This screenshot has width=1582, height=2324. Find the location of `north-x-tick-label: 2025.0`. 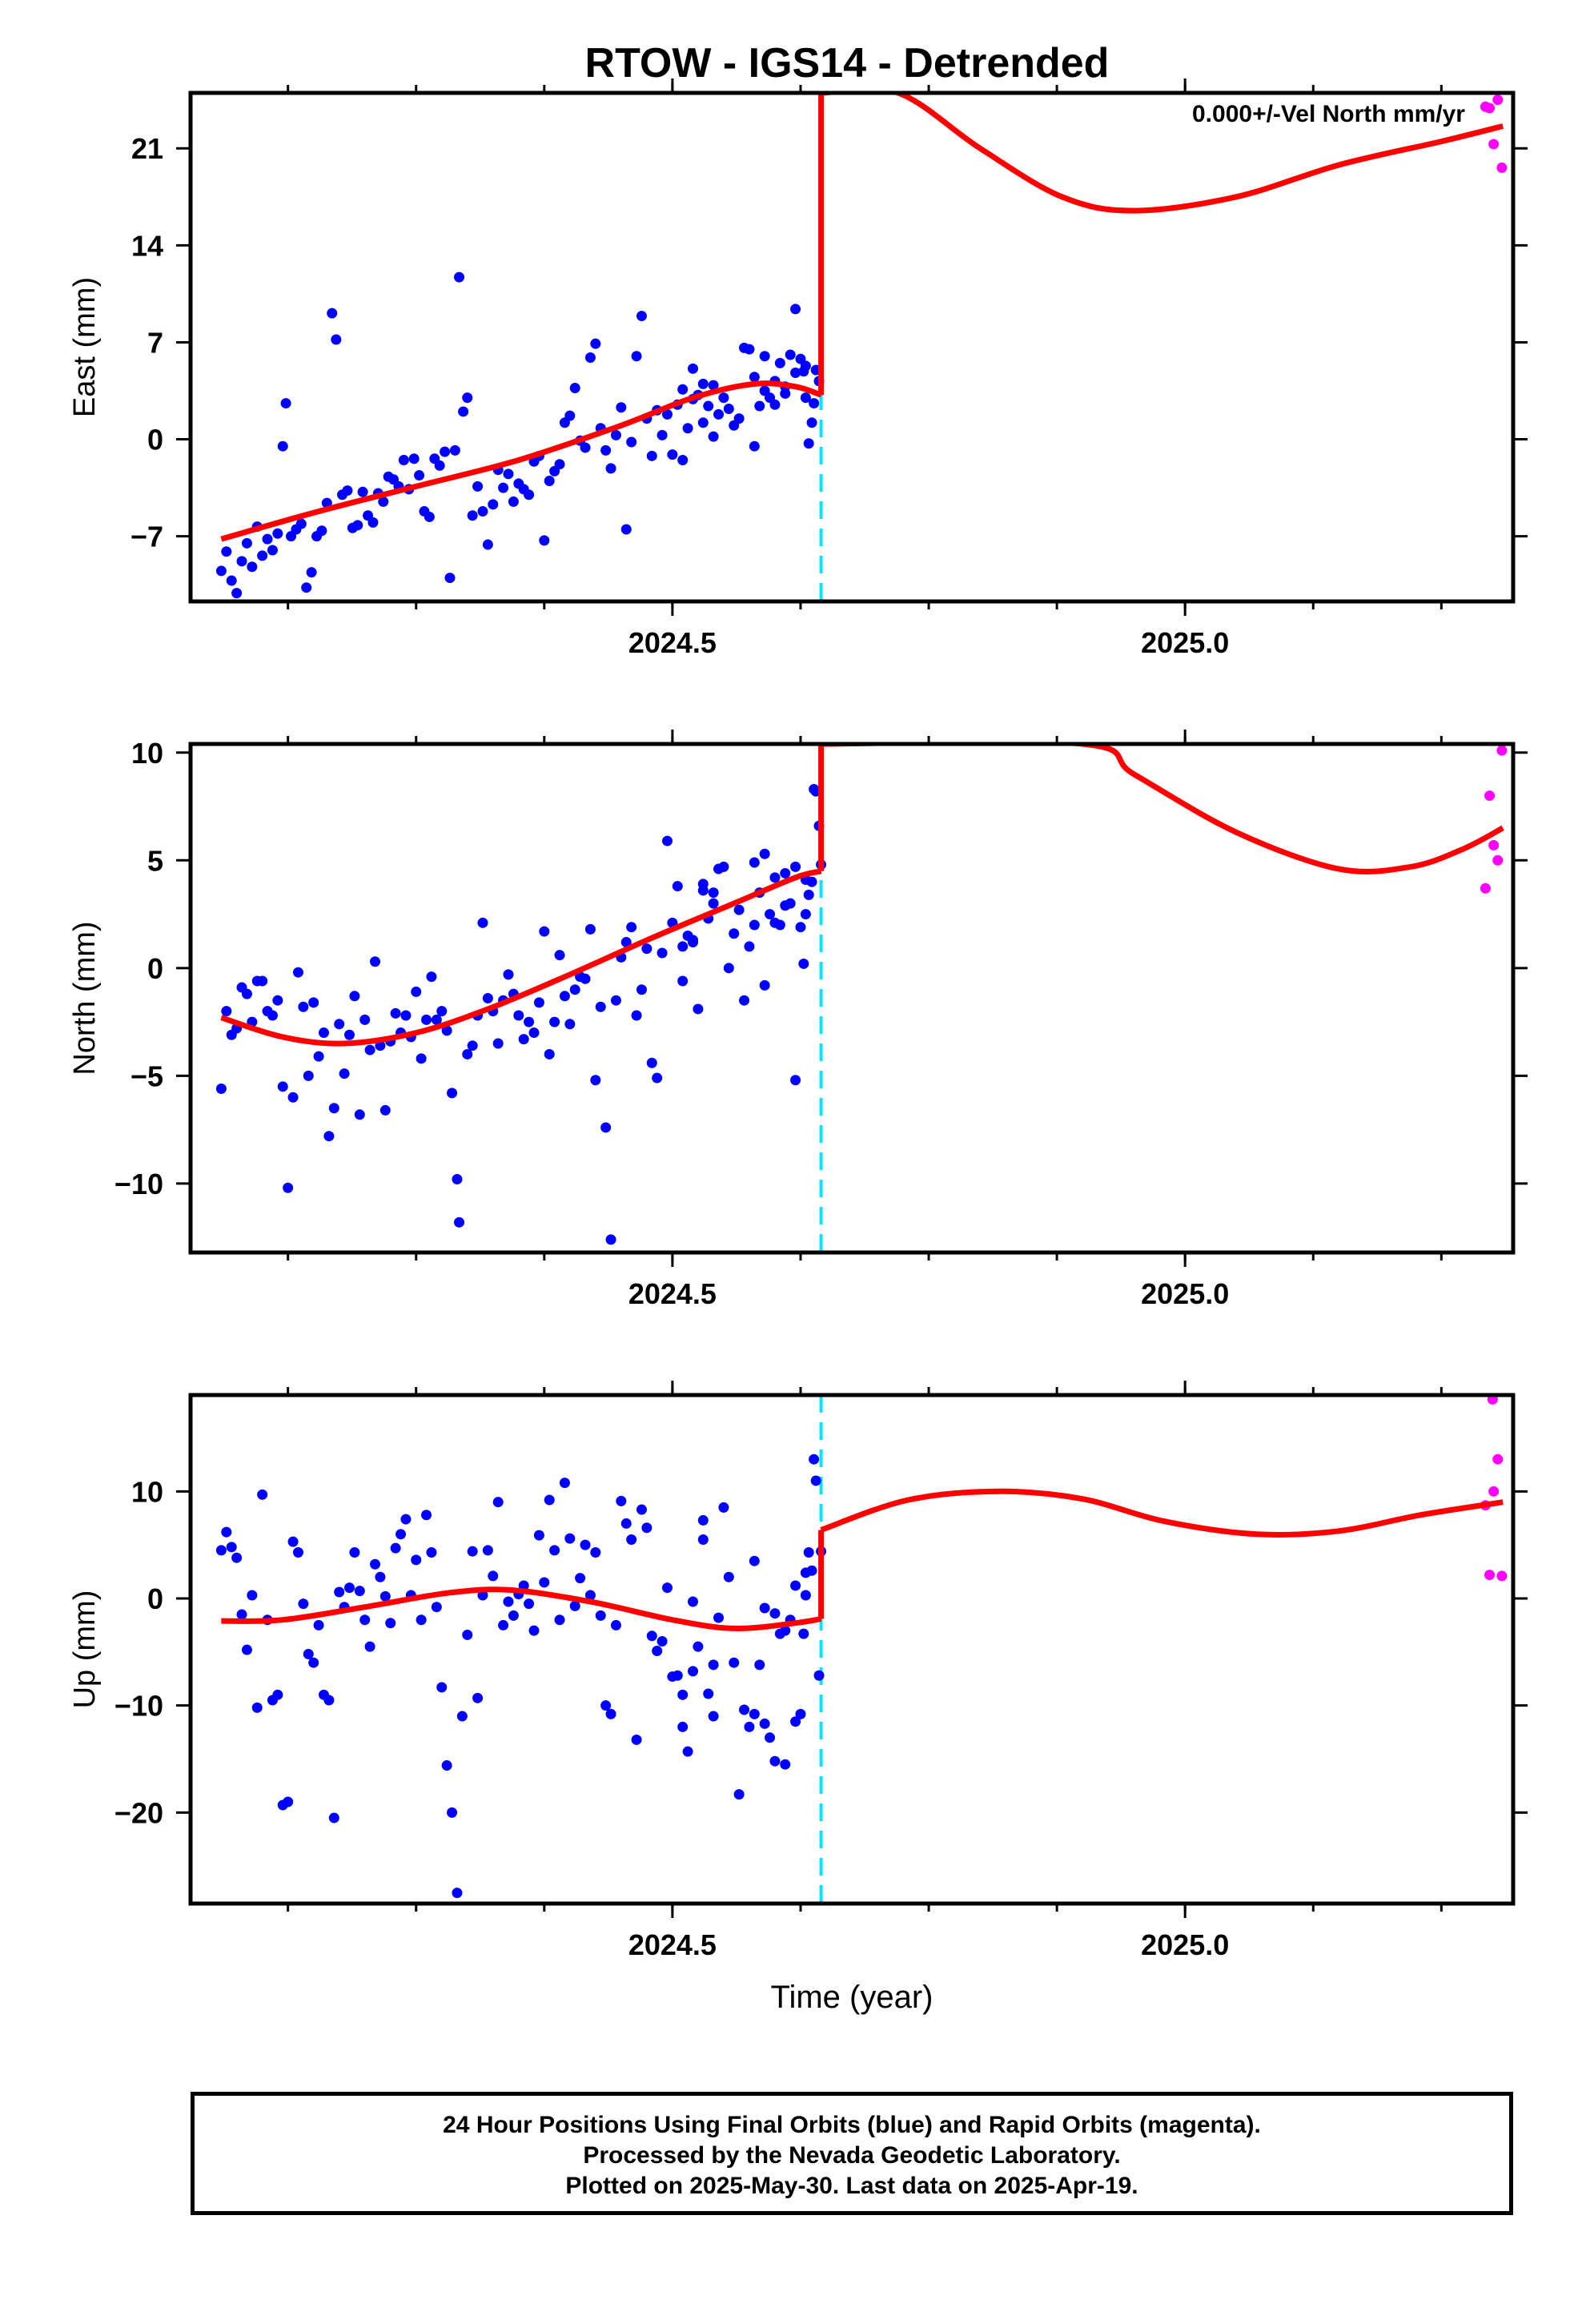

north-x-tick-label: 2025.0 is located at coordinates (1185, 1294).